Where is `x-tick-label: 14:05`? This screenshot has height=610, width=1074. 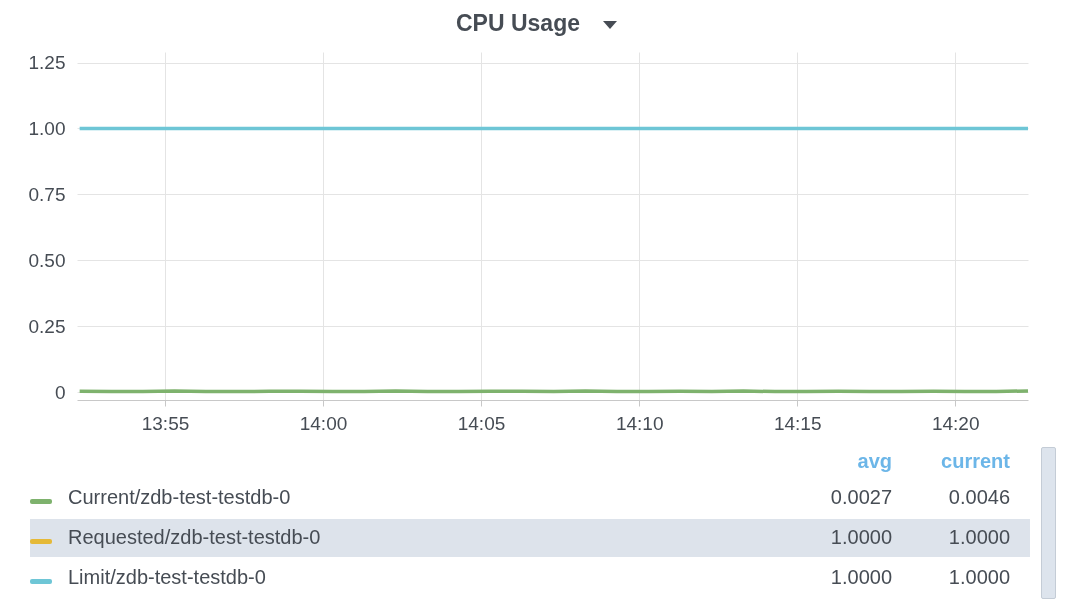 x-tick-label: 14:05 is located at coordinates (481, 423).